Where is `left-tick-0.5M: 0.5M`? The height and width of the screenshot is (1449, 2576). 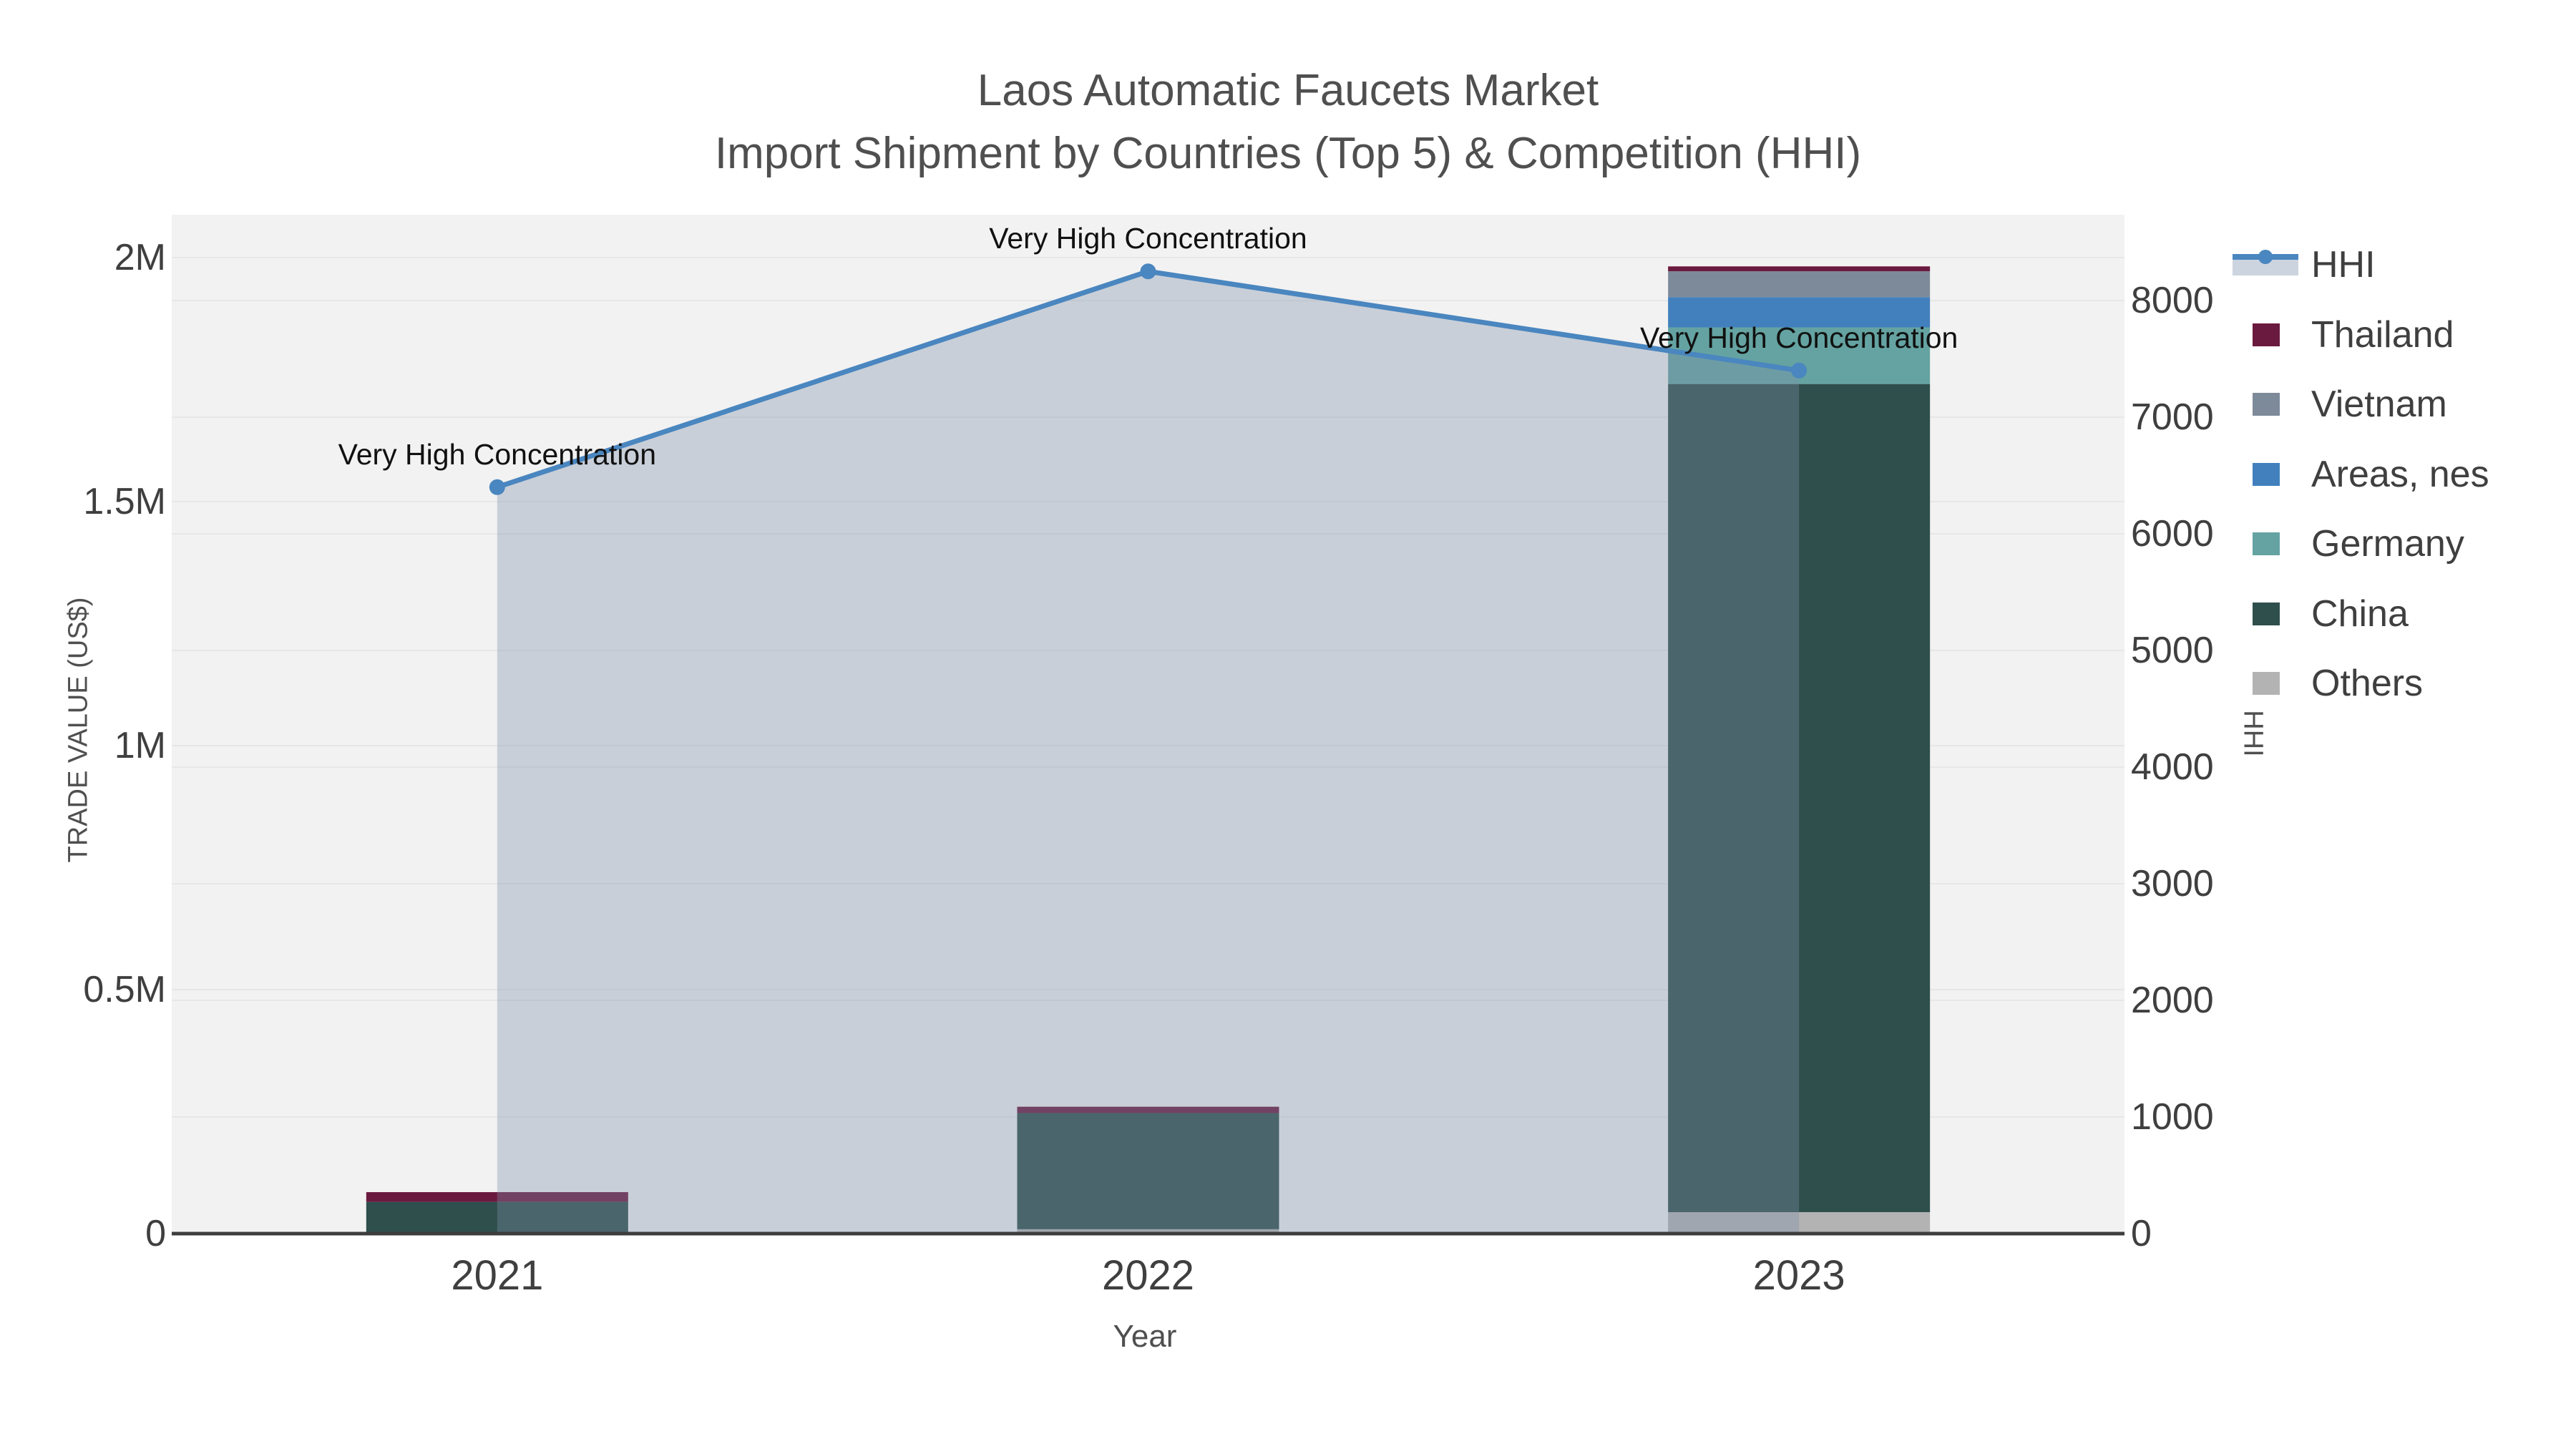 left-tick-0.5M: 0.5M is located at coordinates (124, 989).